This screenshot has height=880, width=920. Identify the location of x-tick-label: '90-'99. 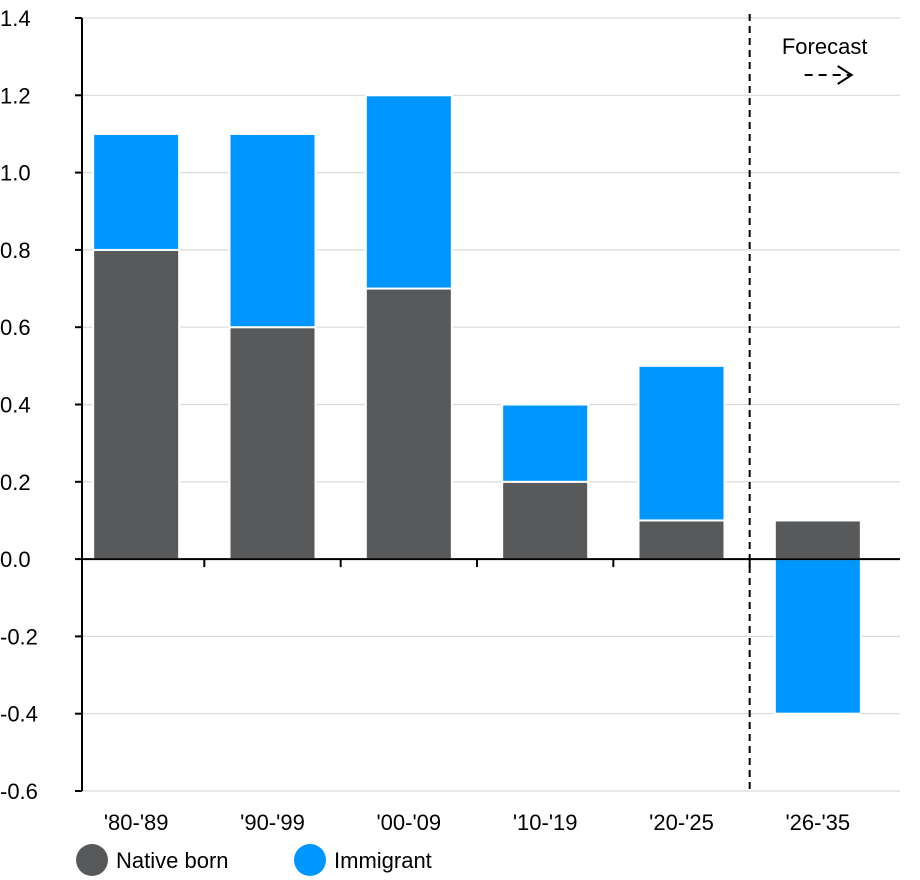
(272, 822).